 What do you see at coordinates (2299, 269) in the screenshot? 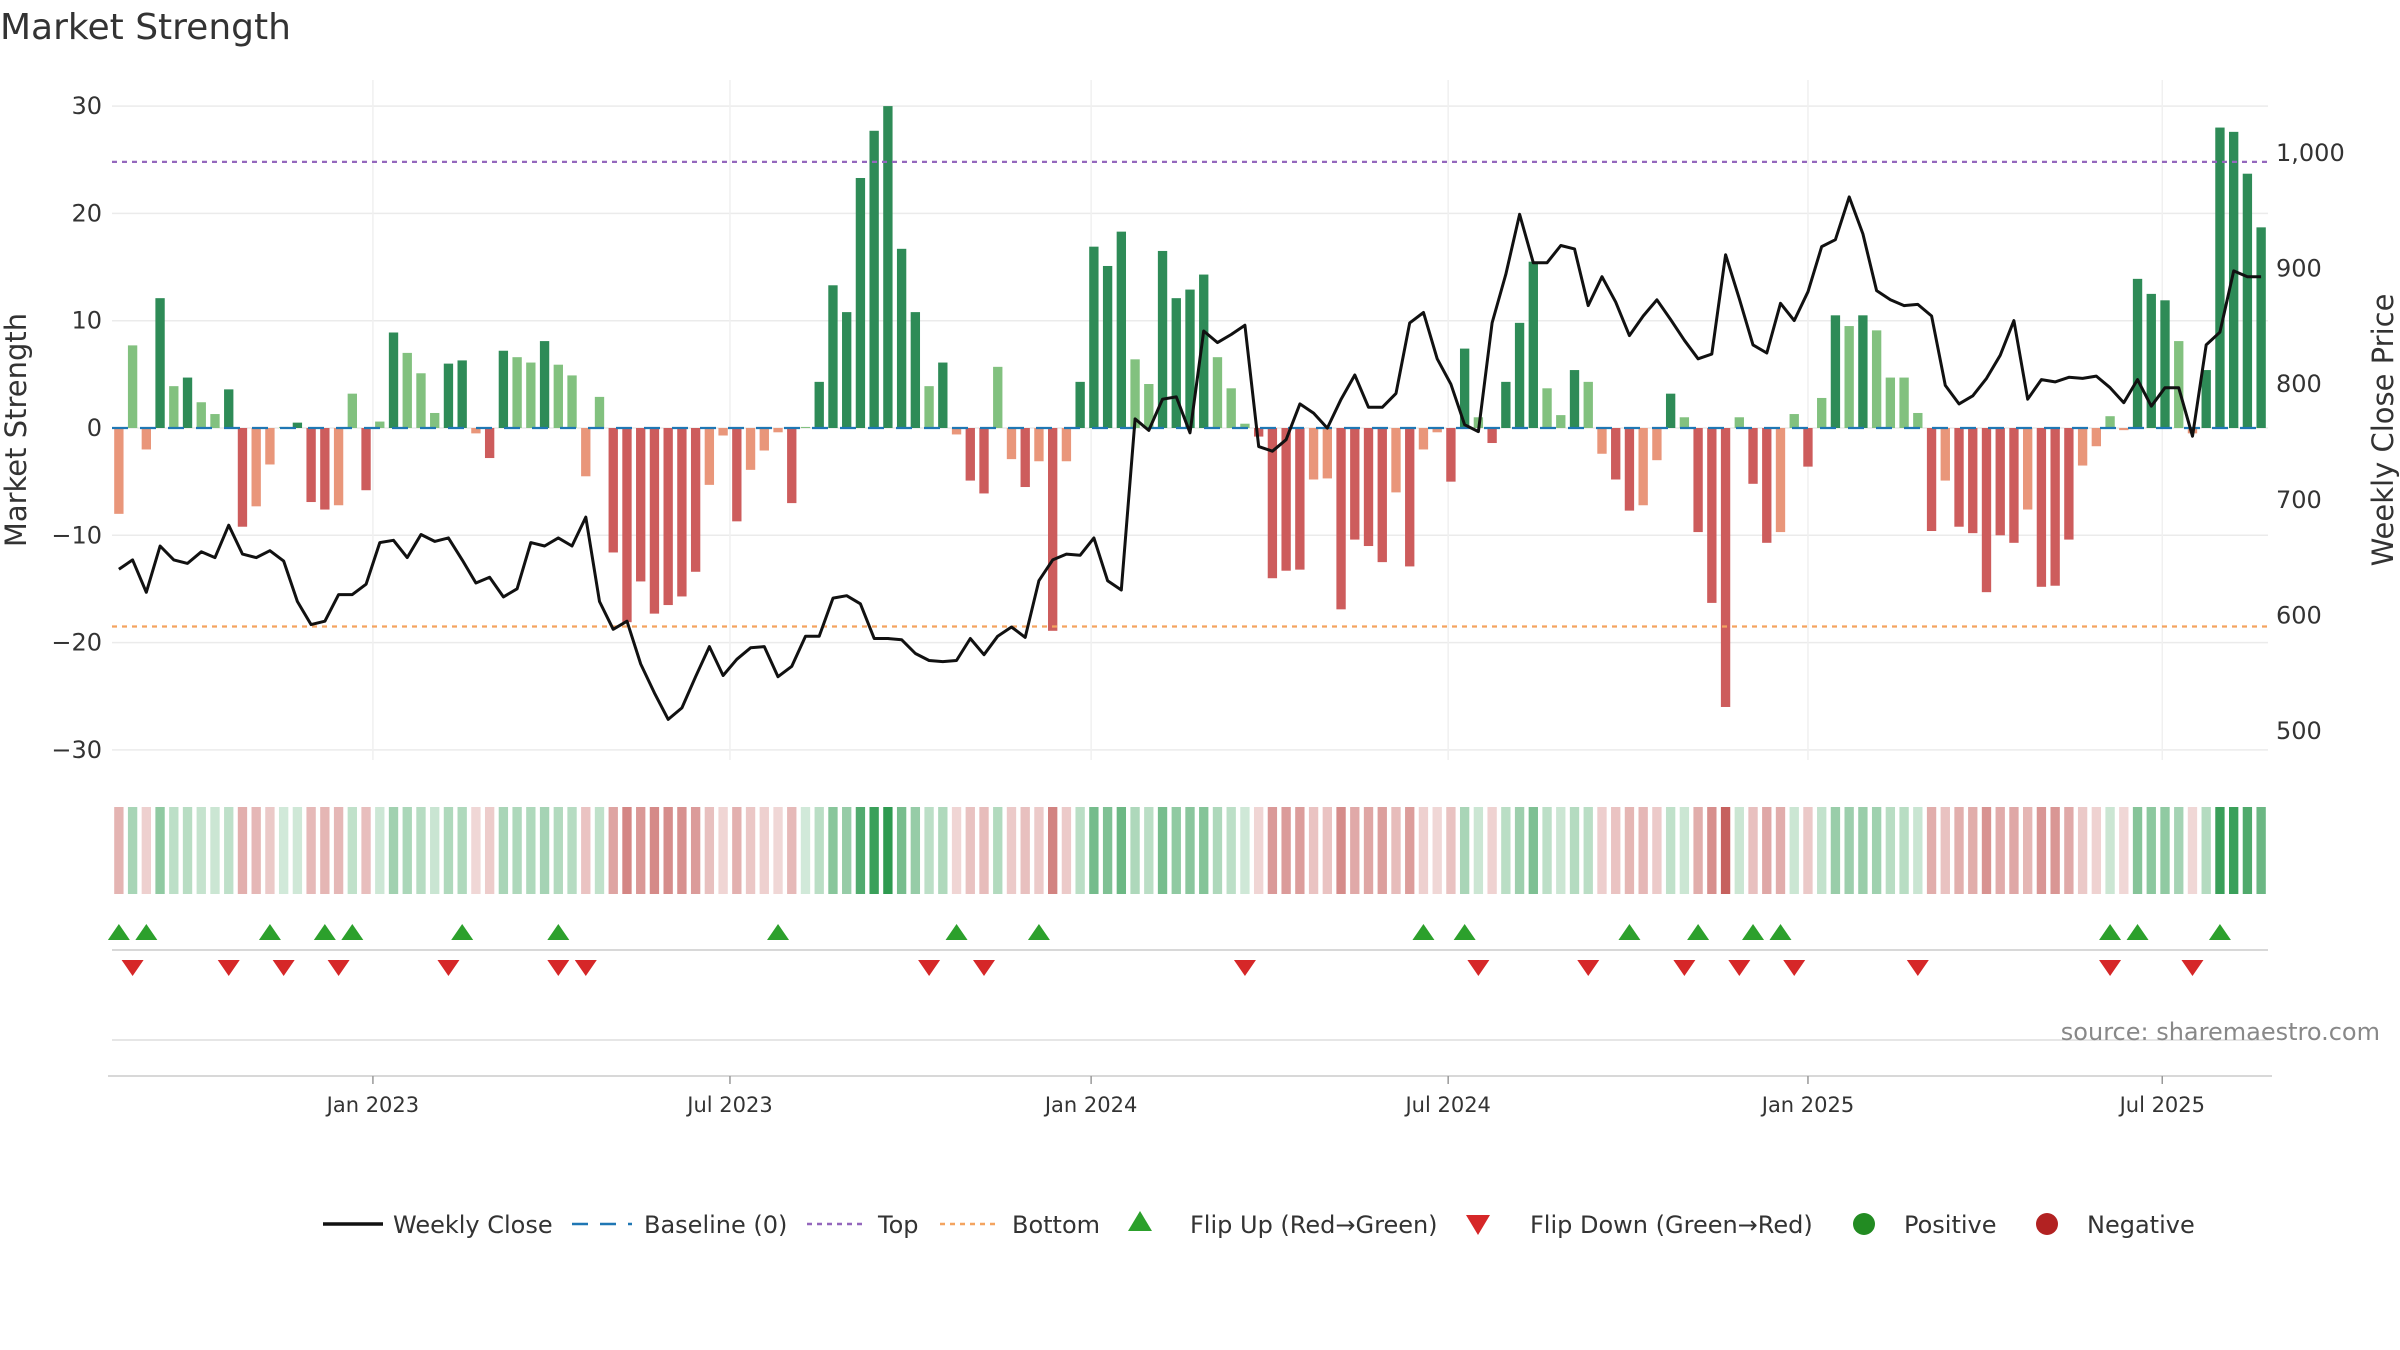
I see `y2-tick-label: 900` at bounding box center [2299, 269].